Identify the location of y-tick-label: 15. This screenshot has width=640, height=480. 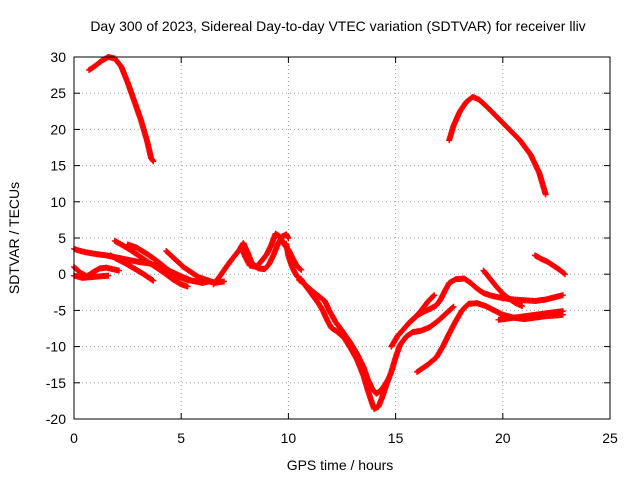
(58, 166).